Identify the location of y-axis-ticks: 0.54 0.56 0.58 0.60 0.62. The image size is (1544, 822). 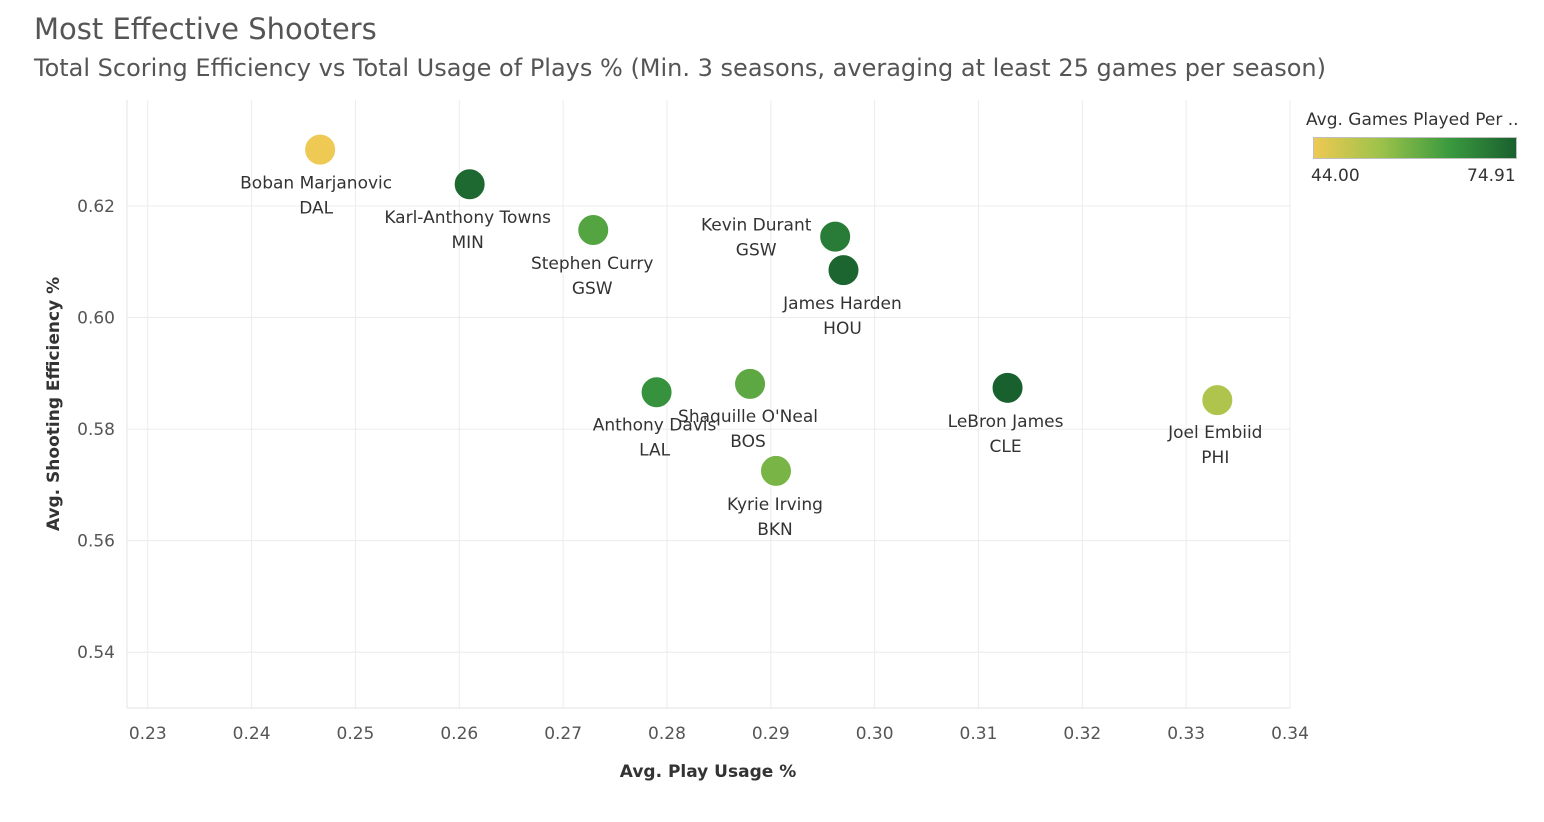
(96, 430).